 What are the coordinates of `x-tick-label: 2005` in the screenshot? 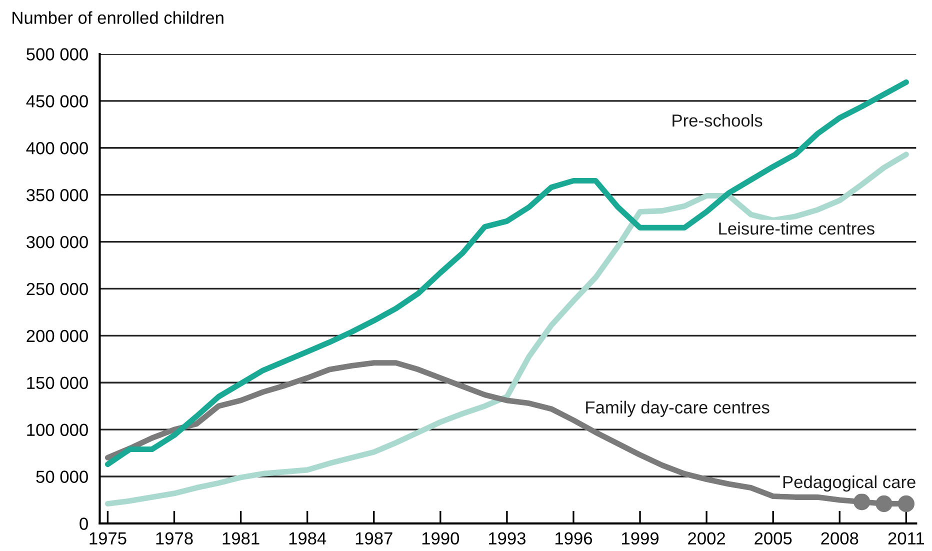 It's located at (773, 538).